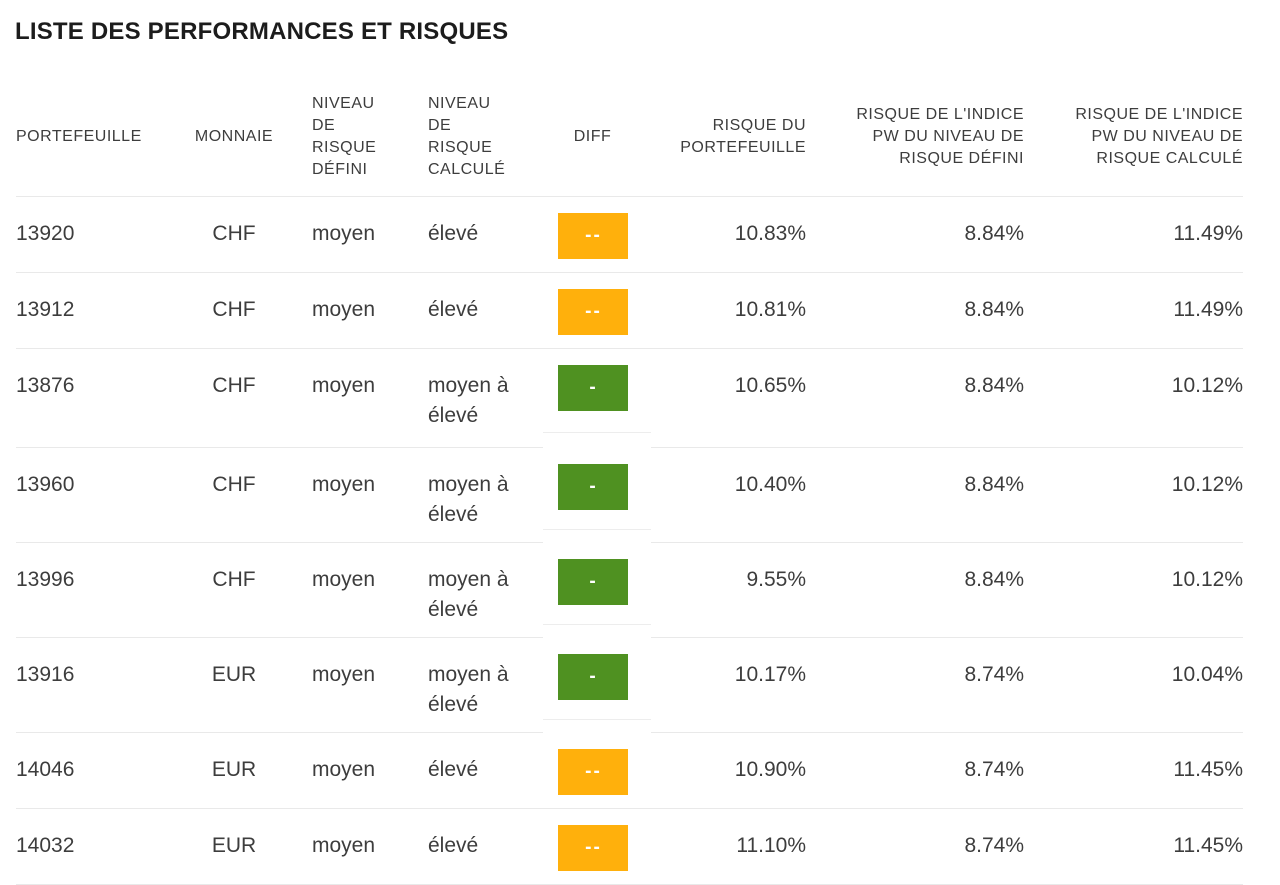 This screenshot has height=885, width=1280. What do you see at coordinates (45, 484) in the screenshot?
I see `cell-portefeuille: 13960` at bounding box center [45, 484].